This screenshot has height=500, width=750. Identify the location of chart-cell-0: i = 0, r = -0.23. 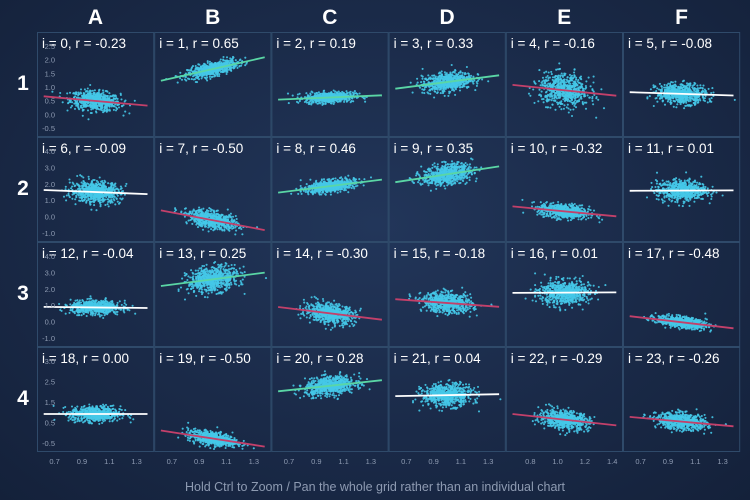
(96, 84).